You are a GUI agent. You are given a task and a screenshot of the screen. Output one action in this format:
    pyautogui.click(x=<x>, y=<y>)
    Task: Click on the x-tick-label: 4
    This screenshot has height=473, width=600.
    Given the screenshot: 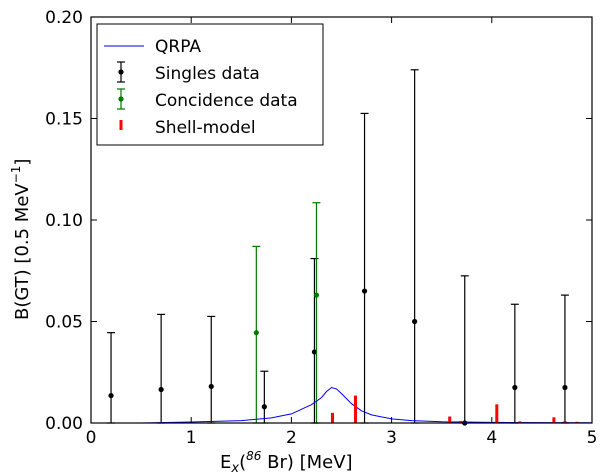 What is the action you would take?
    pyautogui.click(x=491, y=438)
    